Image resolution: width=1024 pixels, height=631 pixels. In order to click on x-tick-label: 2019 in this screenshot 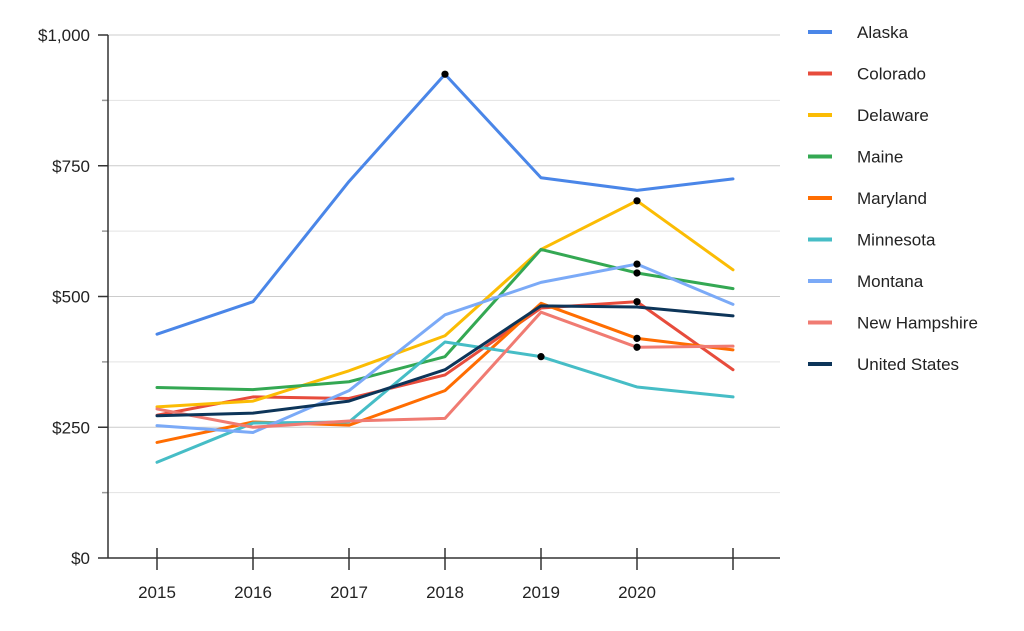, I will do `click(541, 592)`.